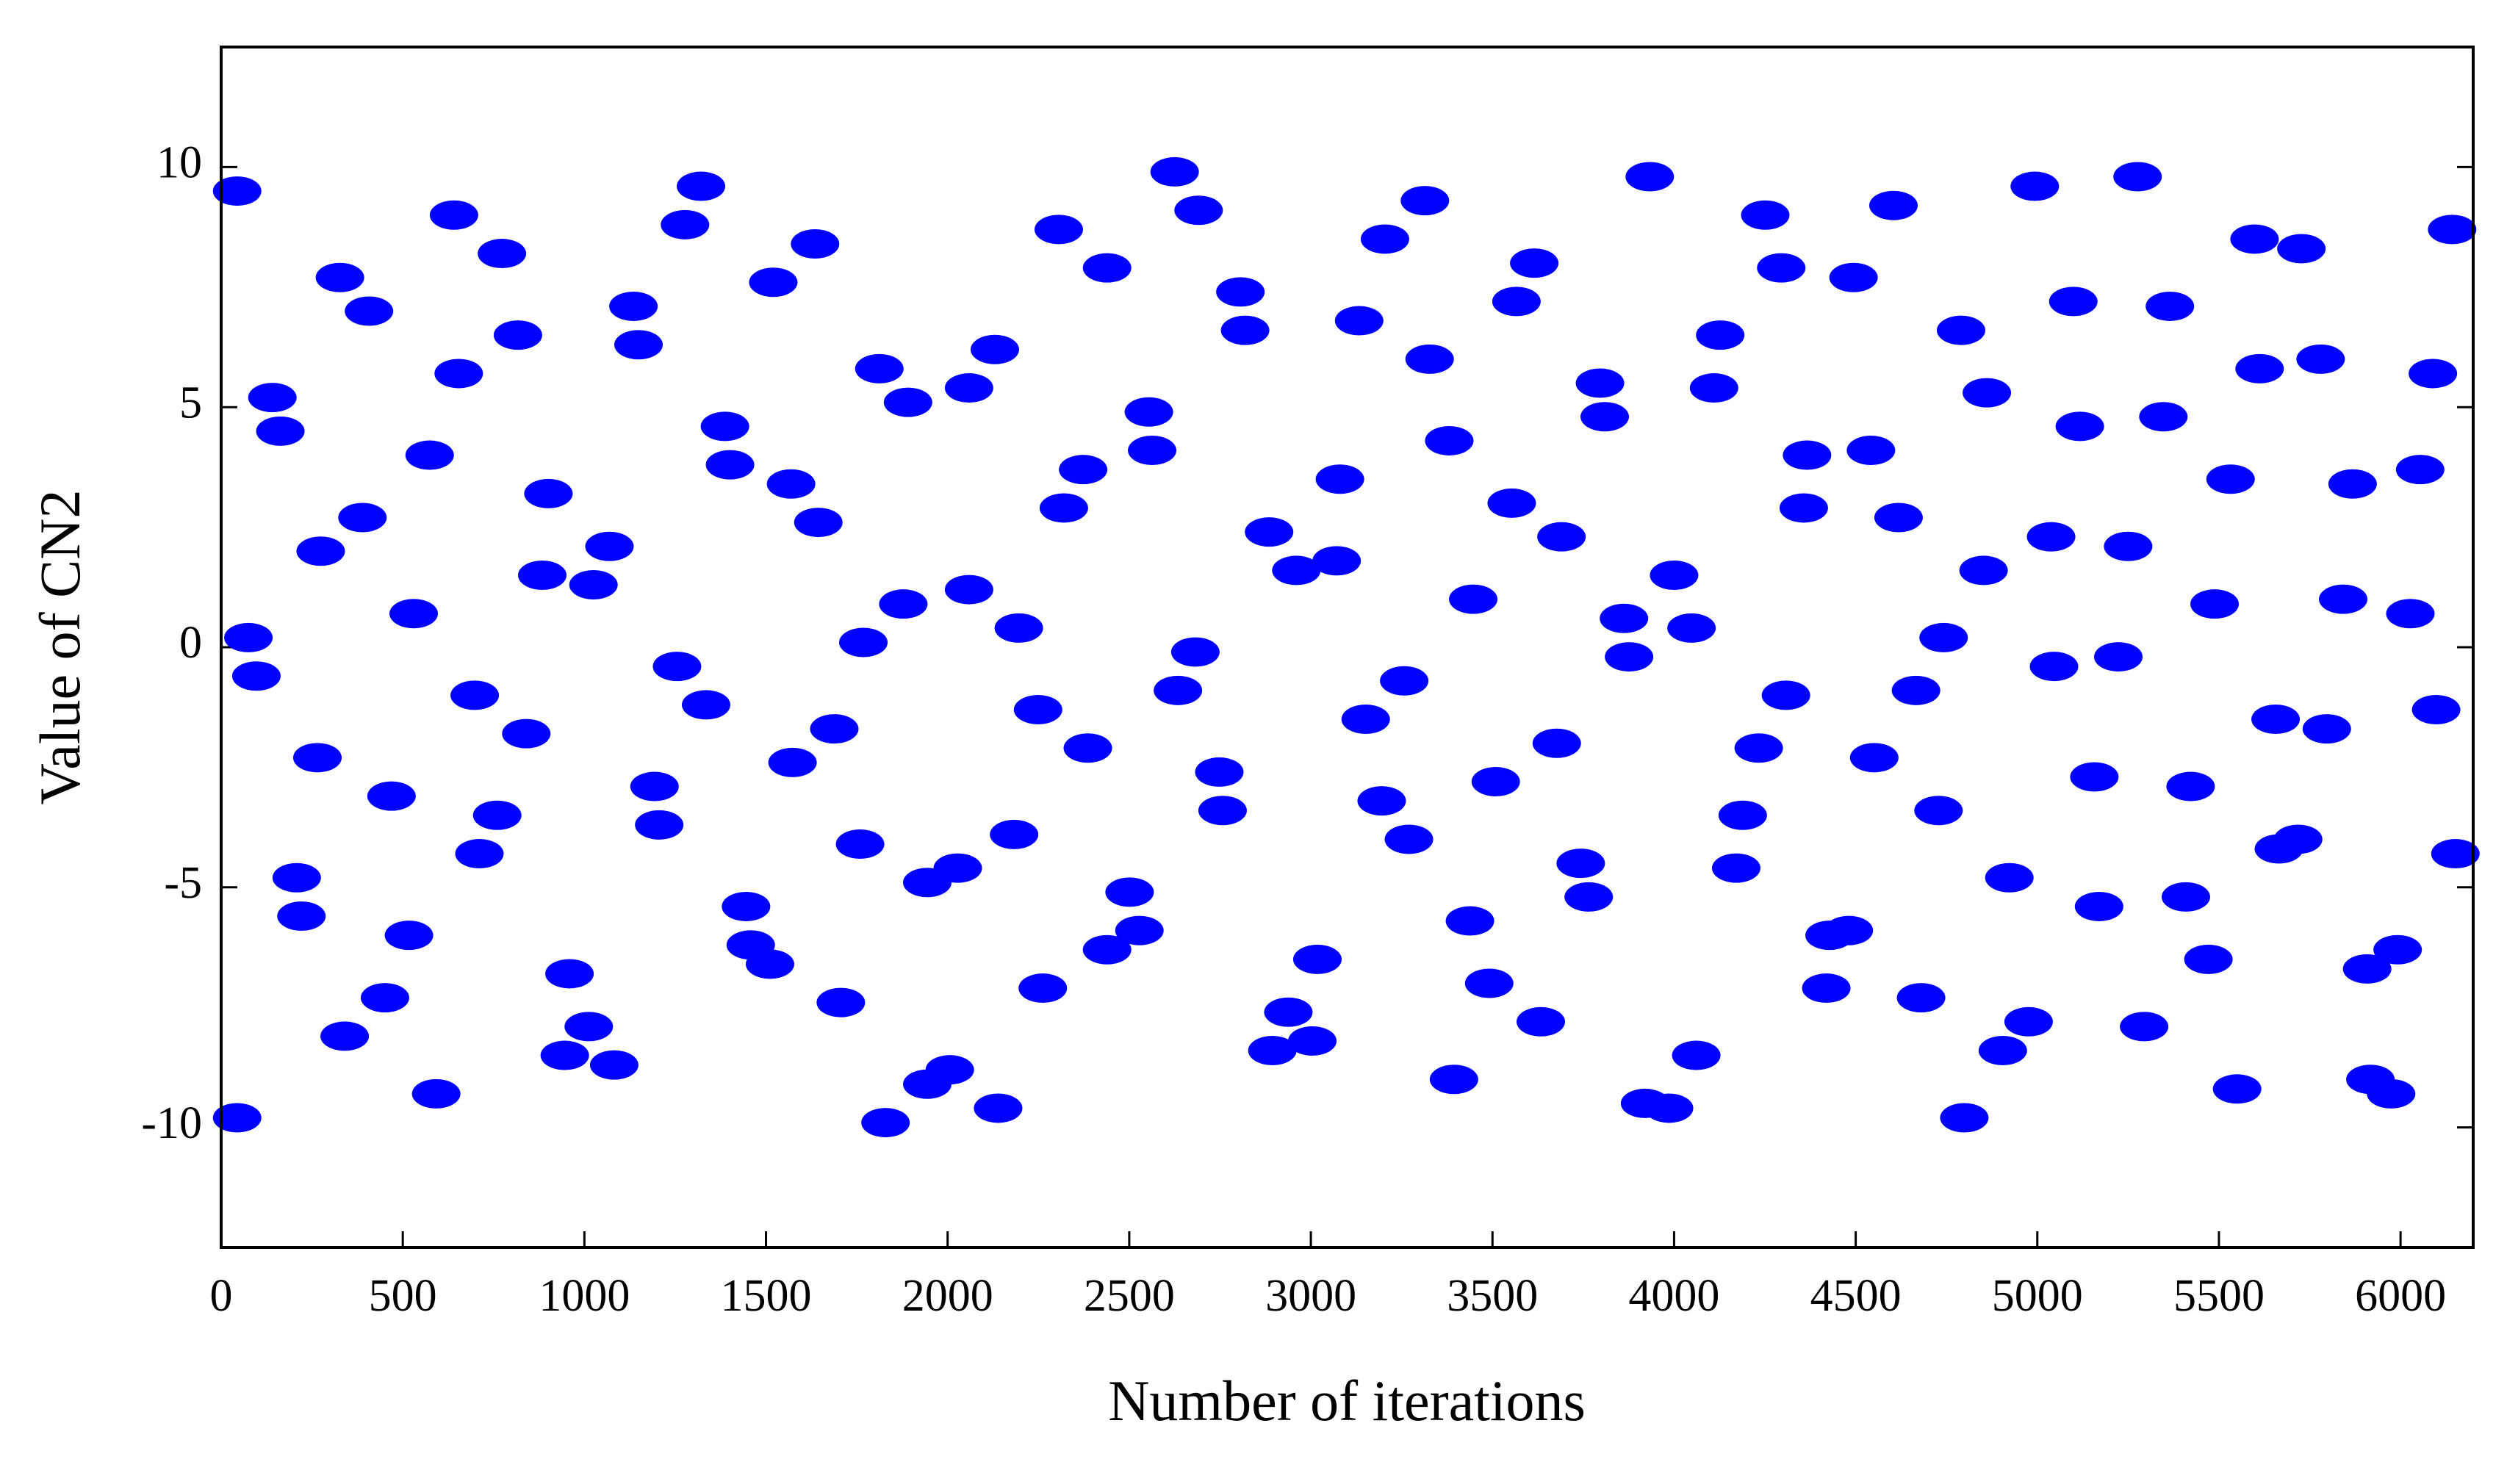 This screenshot has width=2507, height=1484. I want to click on y-tick-label: 10, so click(179, 163).